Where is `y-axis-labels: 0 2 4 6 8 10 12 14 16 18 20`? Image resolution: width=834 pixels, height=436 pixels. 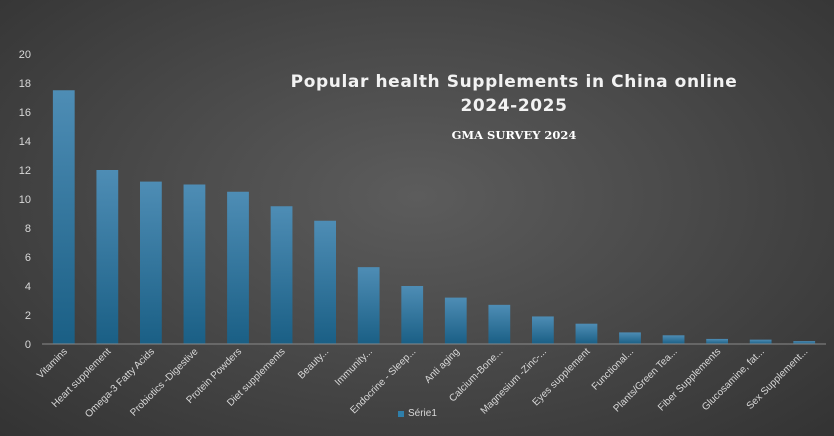
y-axis-labels: 0 2 4 6 8 10 12 14 16 18 20 is located at coordinates (25, 200).